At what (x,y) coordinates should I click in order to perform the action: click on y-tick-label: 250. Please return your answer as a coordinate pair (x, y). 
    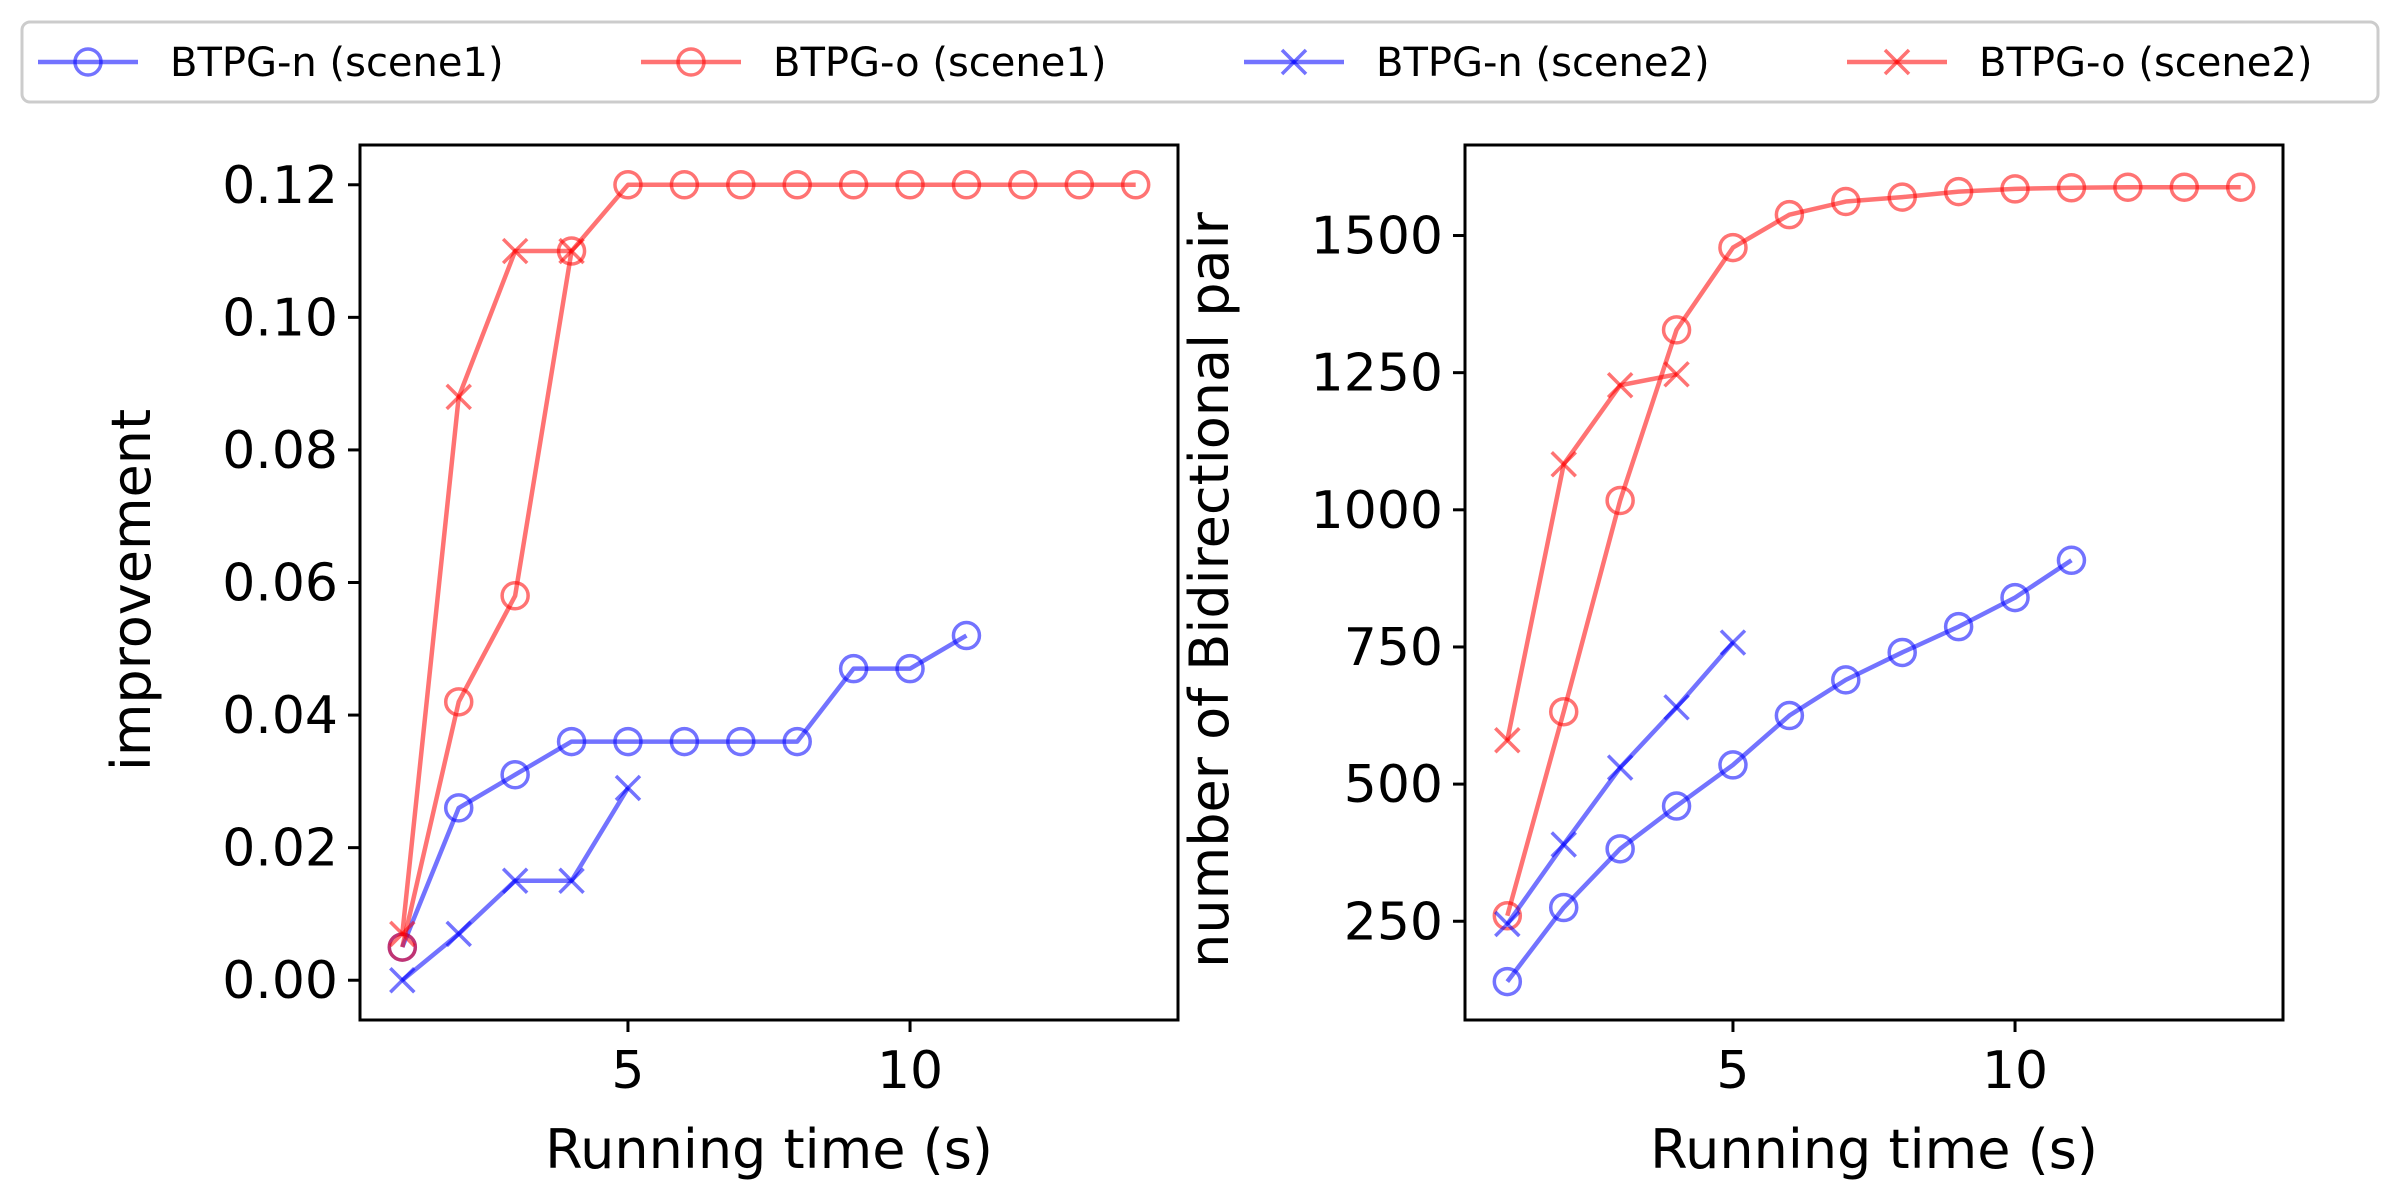
    Looking at the image, I should click on (1393, 922).